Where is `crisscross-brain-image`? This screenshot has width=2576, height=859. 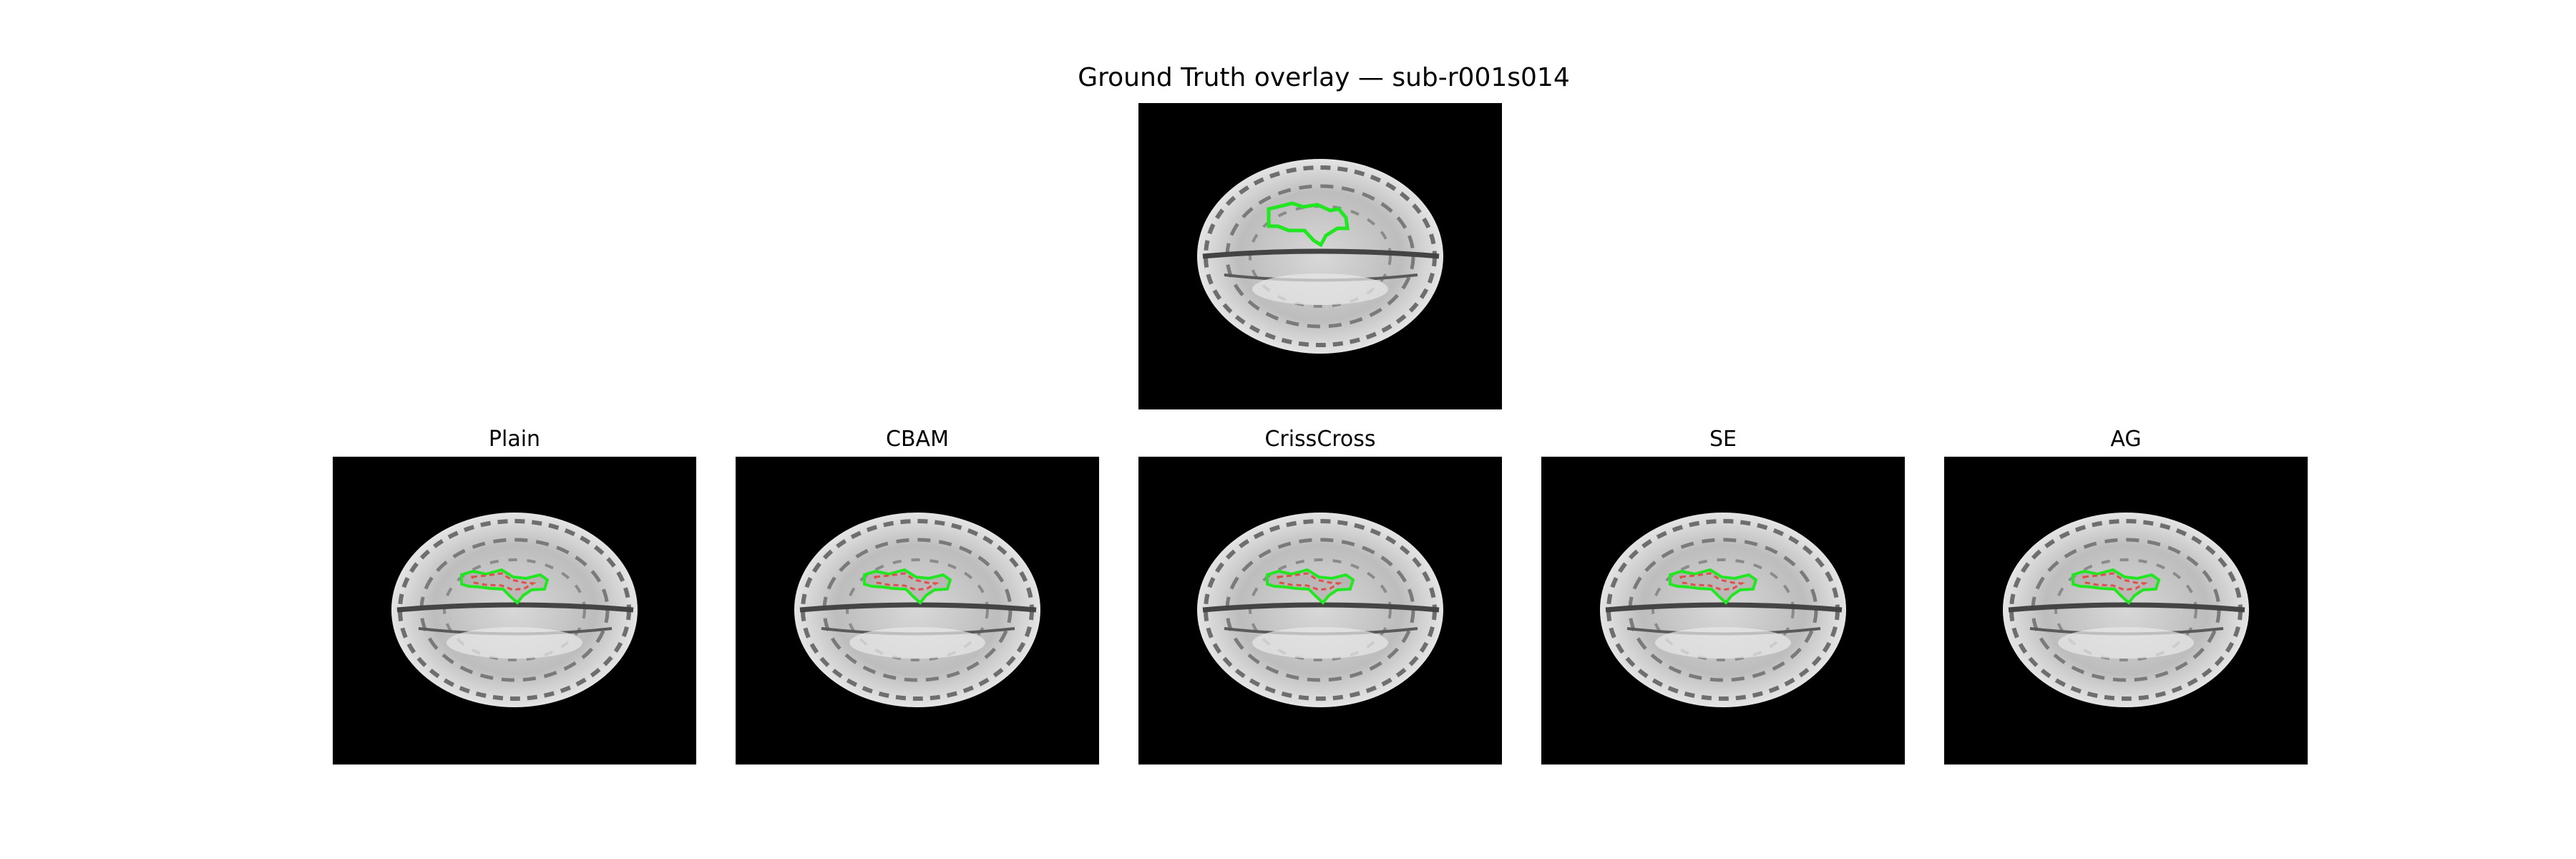
crisscross-brain-image is located at coordinates (1320, 611).